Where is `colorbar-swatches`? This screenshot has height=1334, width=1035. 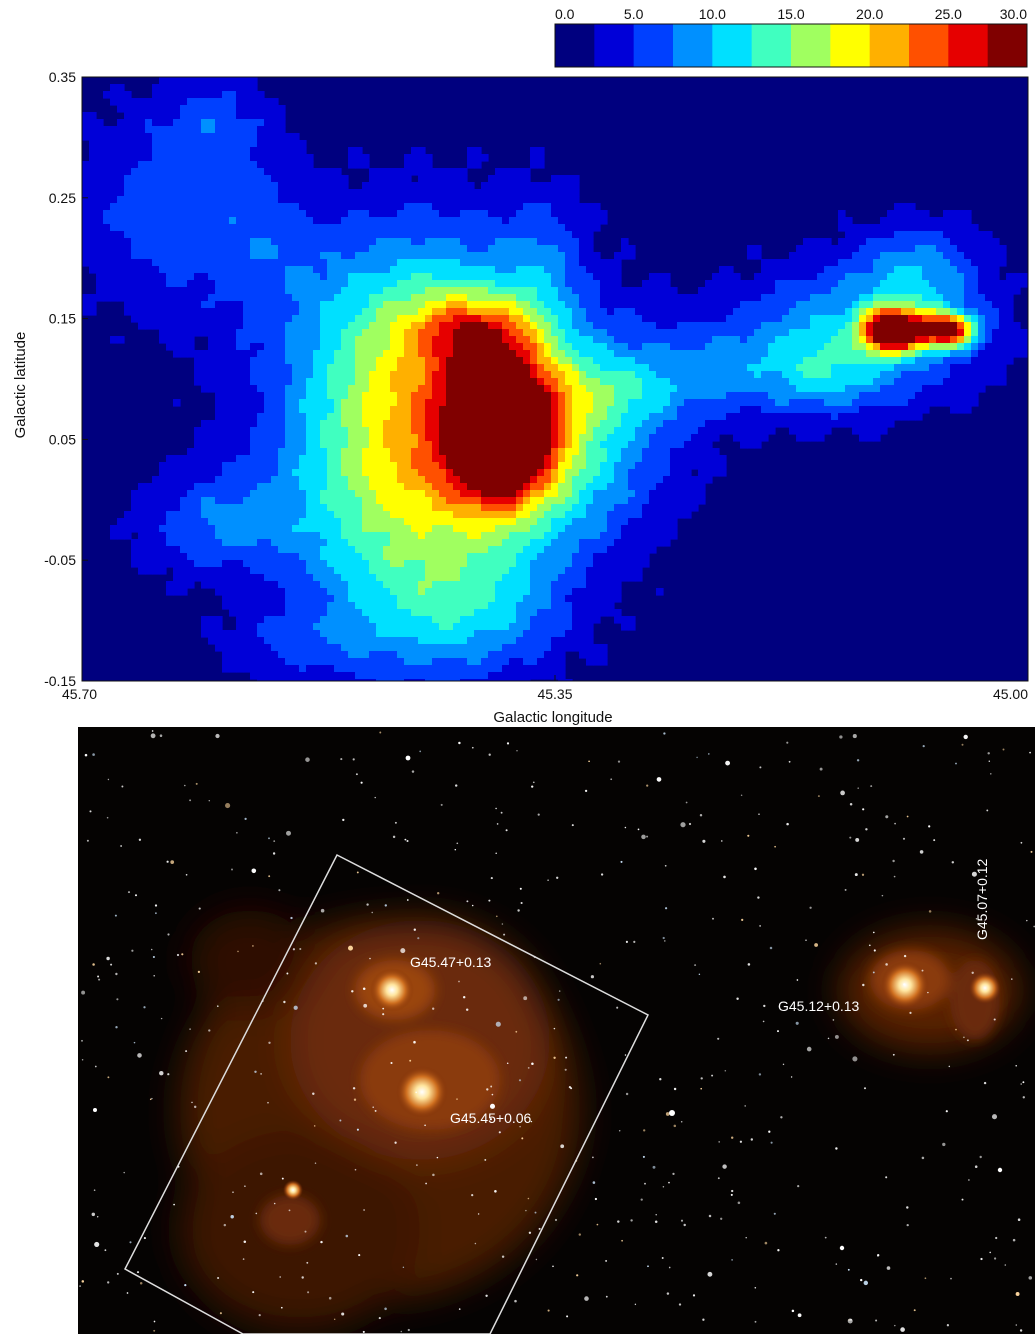 colorbar-swatches is located at coordinates (791, 45).